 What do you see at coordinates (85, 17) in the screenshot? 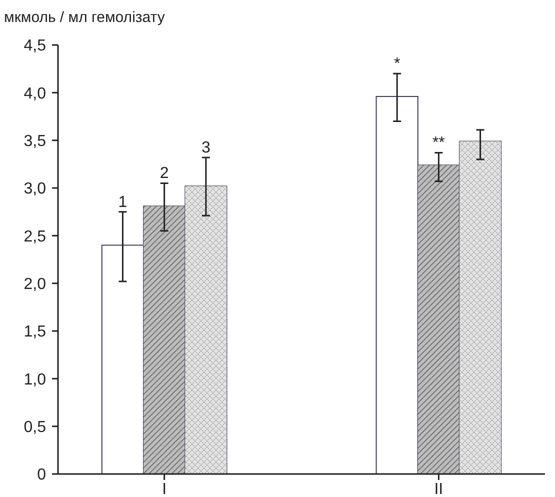
I see `y-axis-title: мкмоль / мл гемолізату` at bounding box center [85, 17].